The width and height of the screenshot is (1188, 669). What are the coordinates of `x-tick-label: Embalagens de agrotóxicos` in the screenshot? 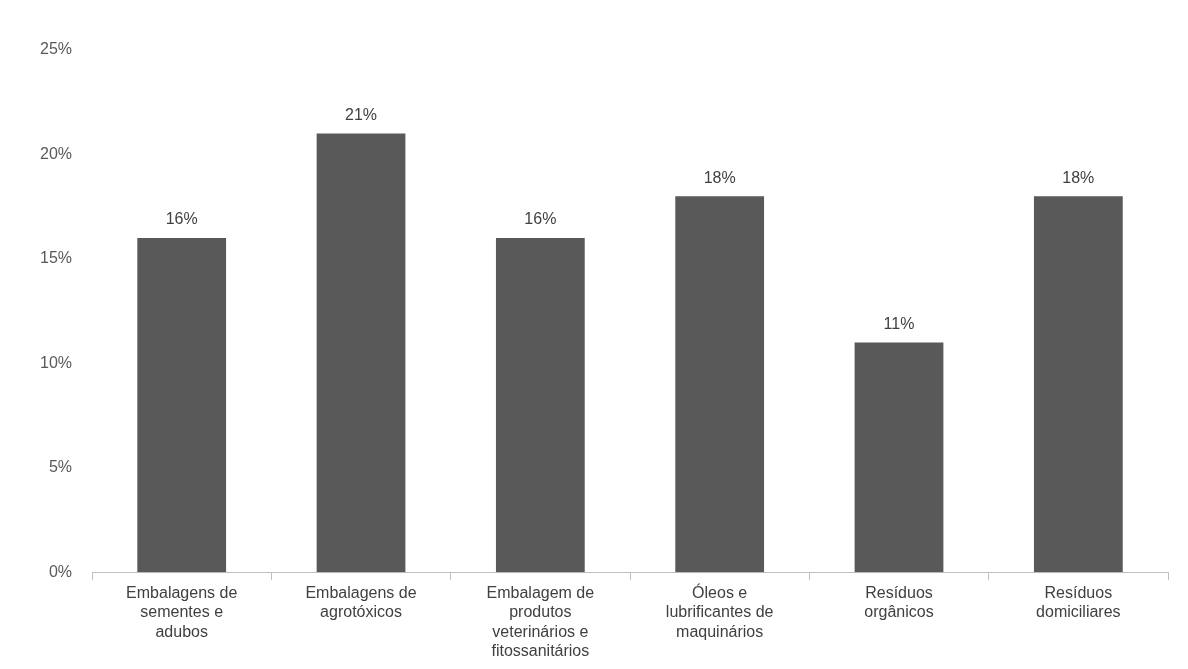 It's located at (361, 602).